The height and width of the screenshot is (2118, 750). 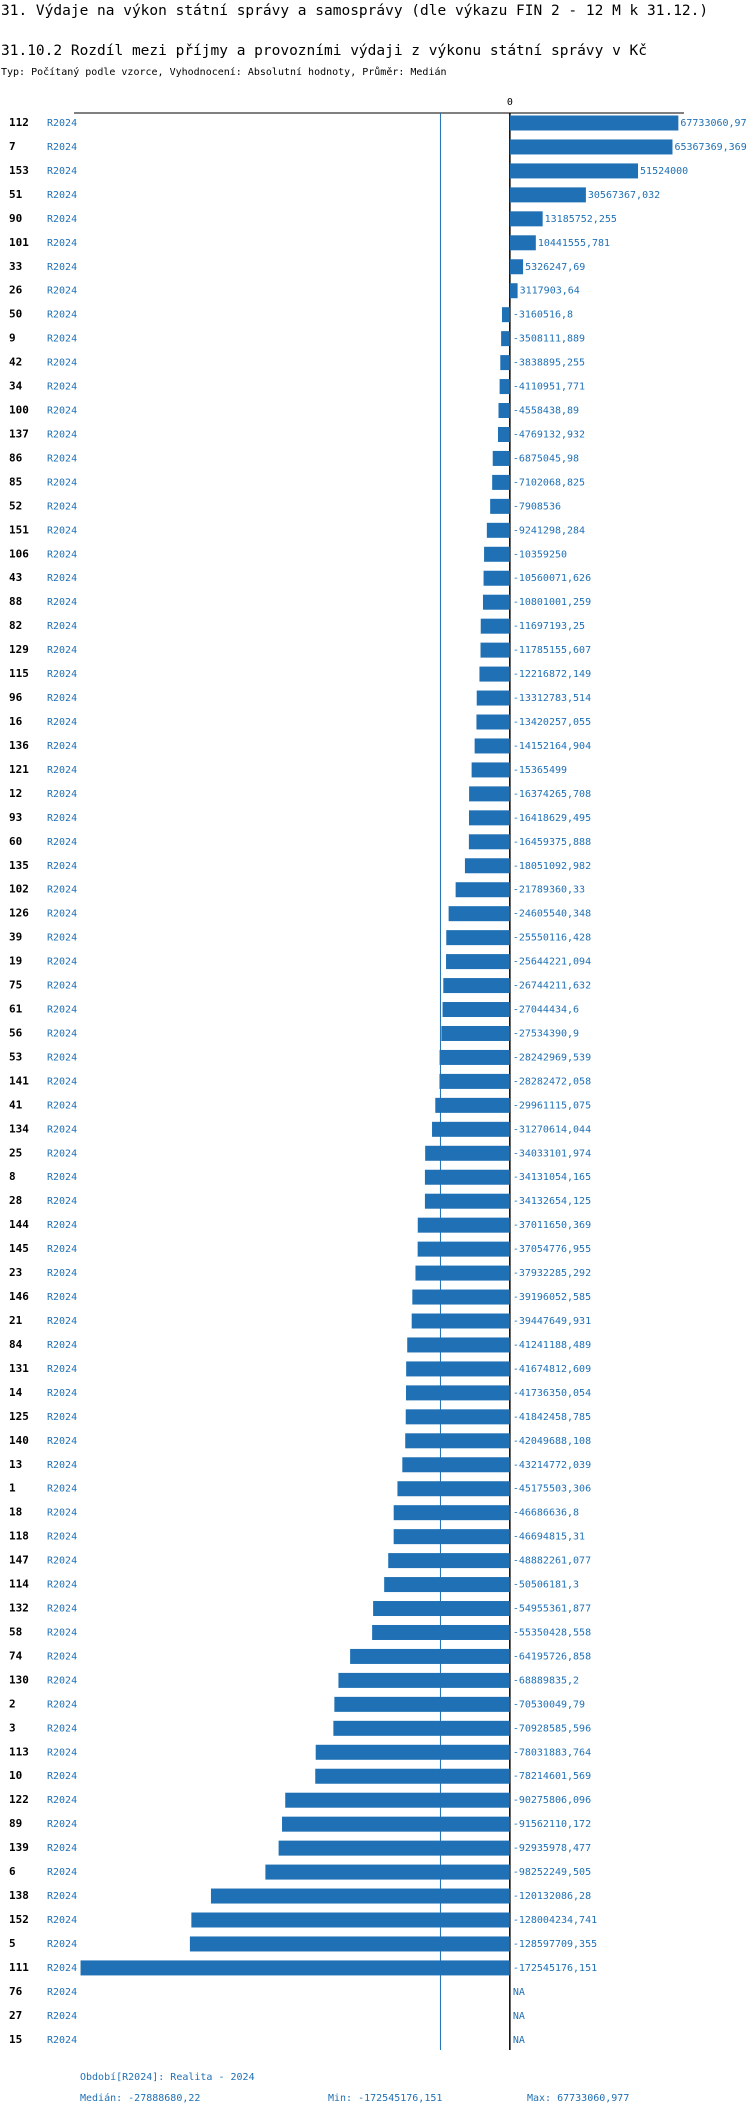 What do you see at coordinates (19, 433) in the screenshot?
I see `row-id: 137` at bounding box center [19, 433].